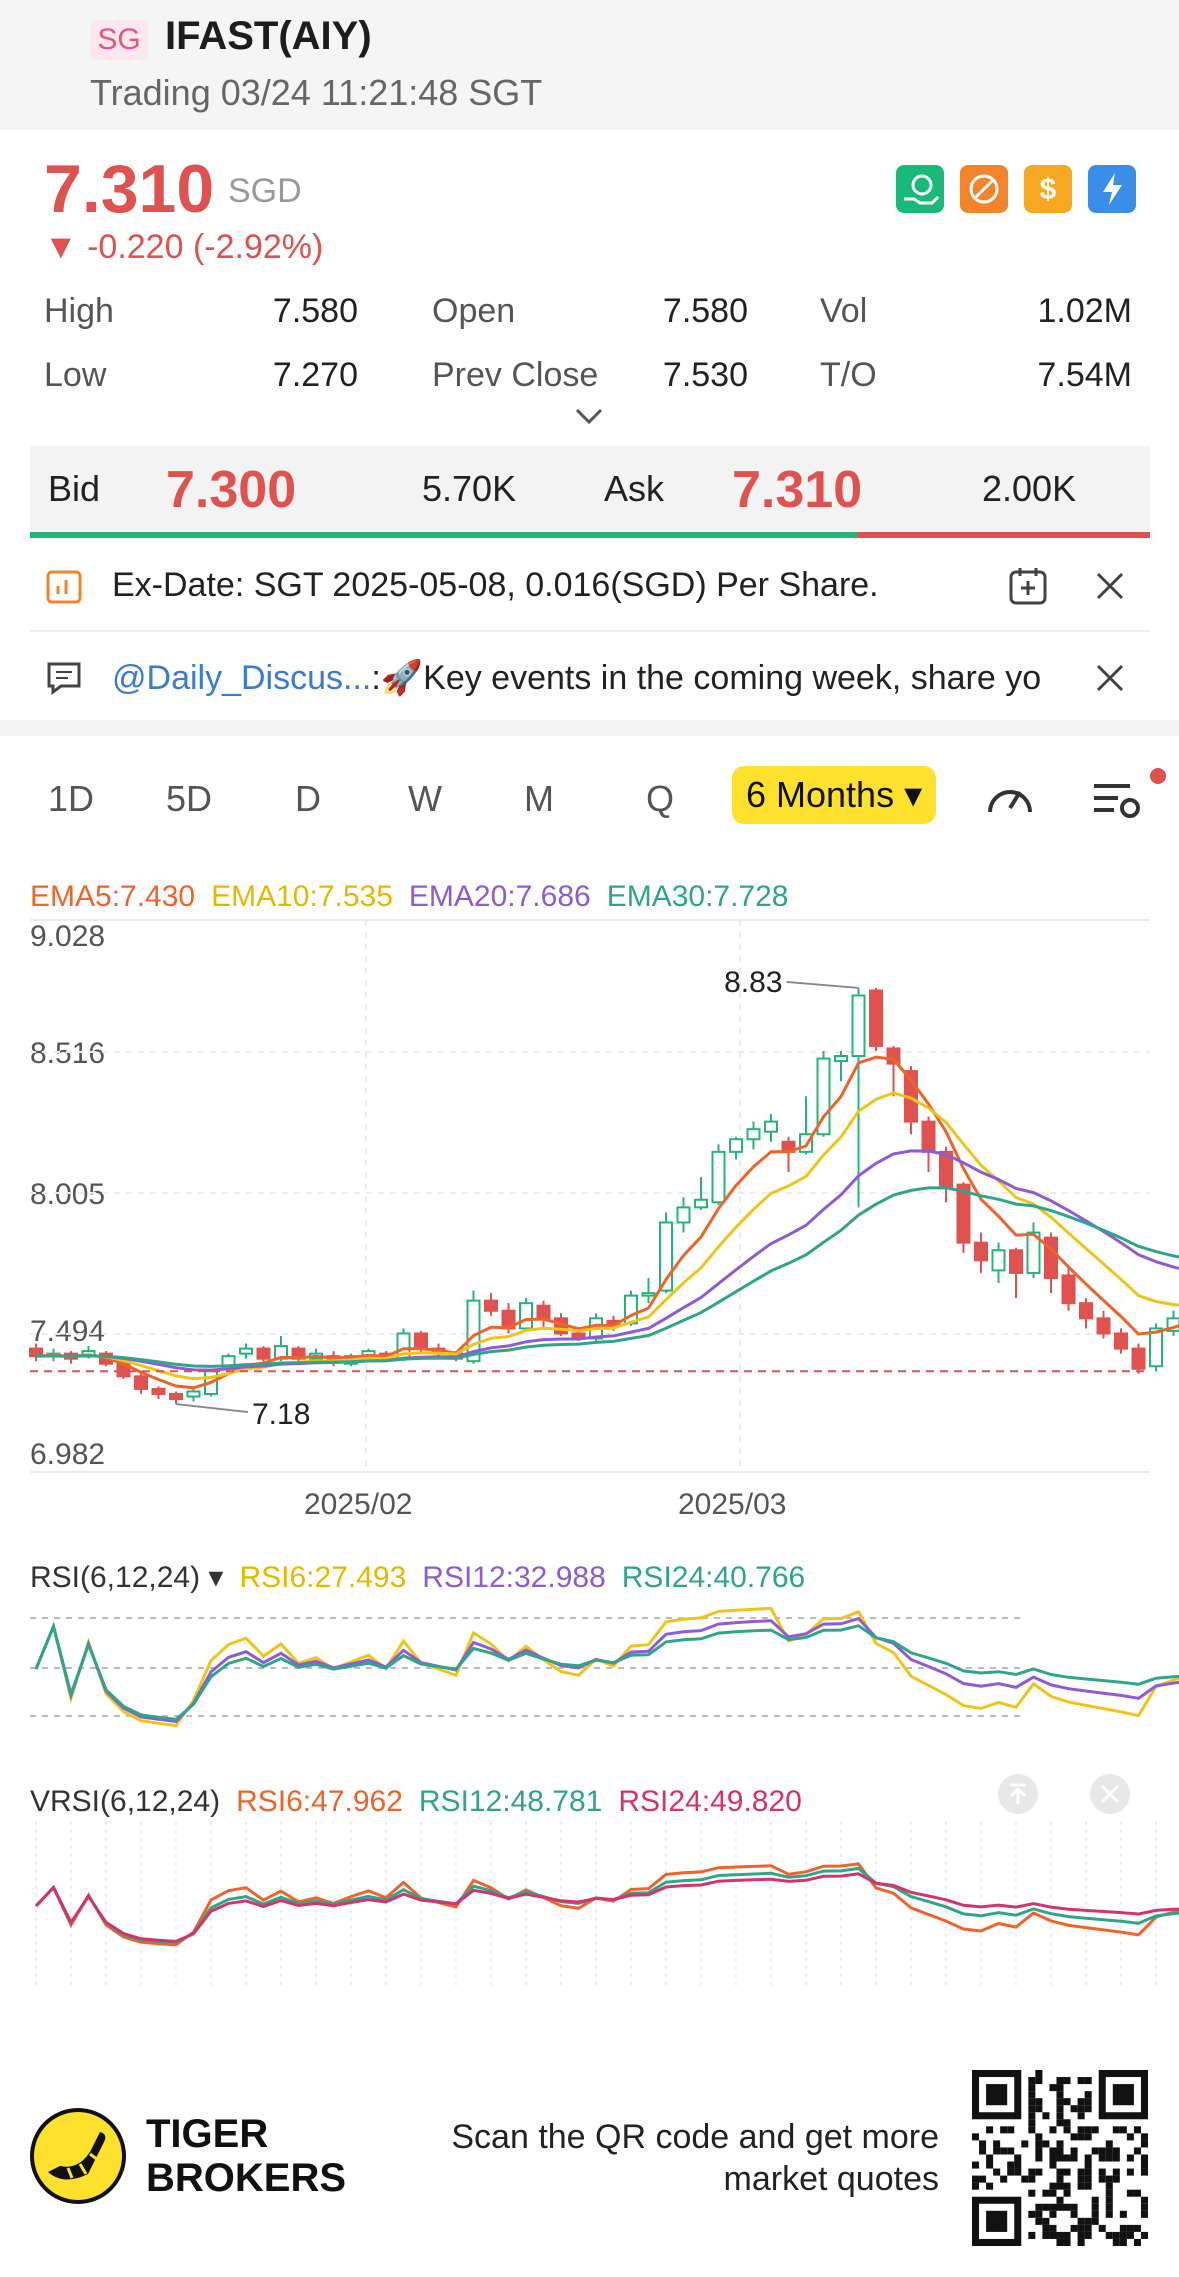  I want to click on period-tabs: 1D 5D D W M Q 6 Months ▾, so click(589, 798).